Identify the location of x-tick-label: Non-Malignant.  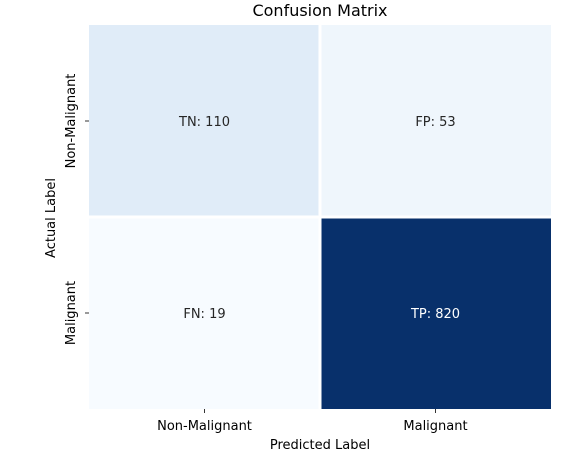
(204, 426).